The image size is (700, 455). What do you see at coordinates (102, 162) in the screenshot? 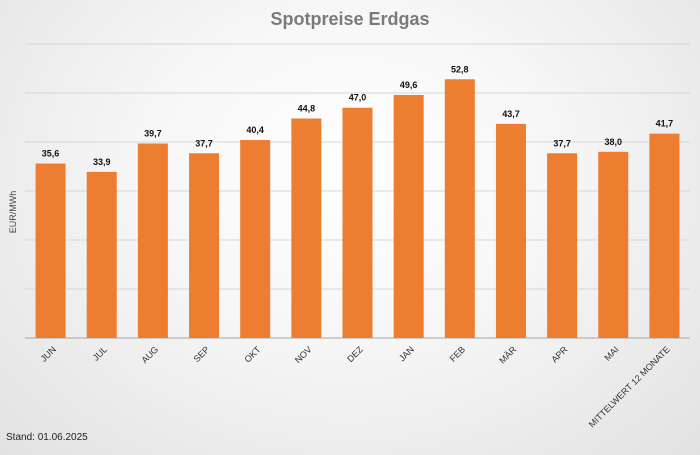
I see `bar-value-label: 33,9` at bounding box center [102, 162].